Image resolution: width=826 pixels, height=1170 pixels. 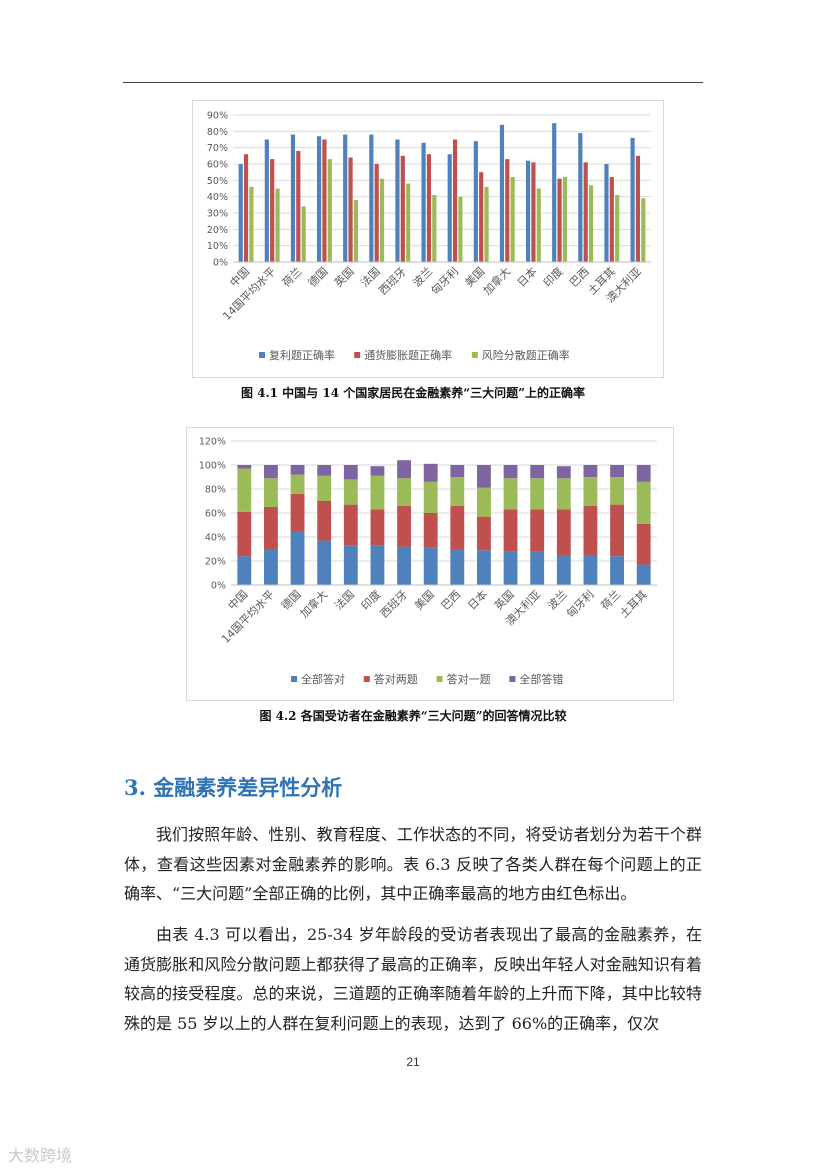 I want to click on x-tick-label: 荷兰, so click(x=292, y=277).